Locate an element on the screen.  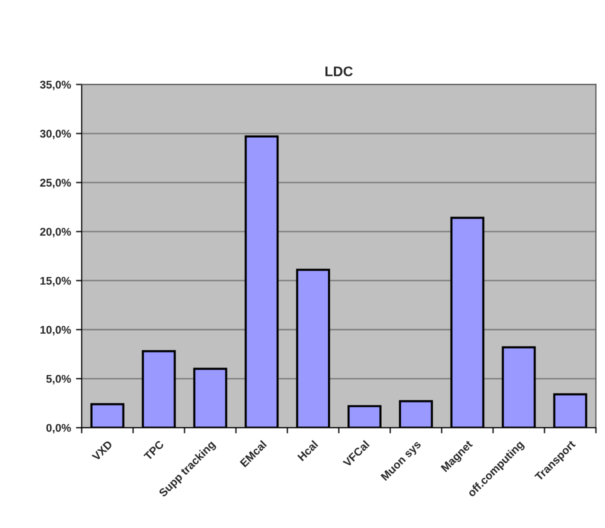
y-tick-label: 20,0% is located at coordinates (55, 233).